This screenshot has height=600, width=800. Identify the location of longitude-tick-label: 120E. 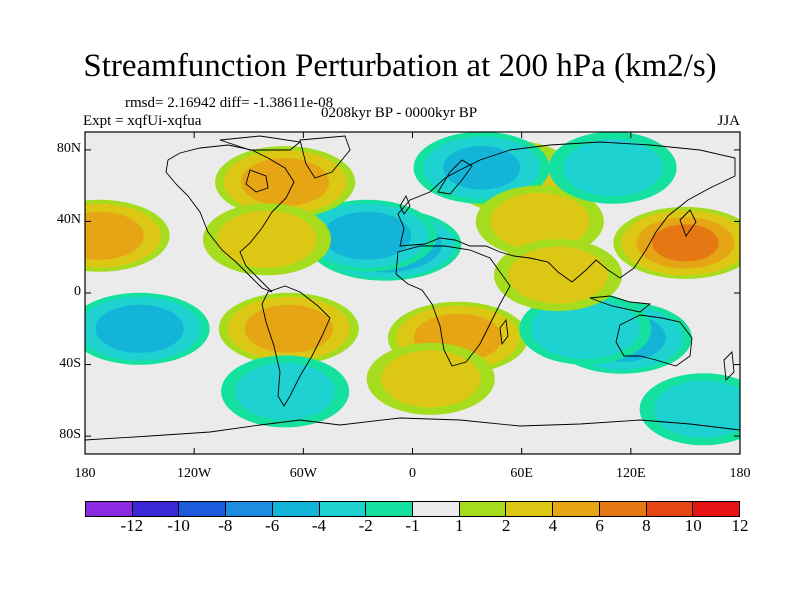
(631, 473).